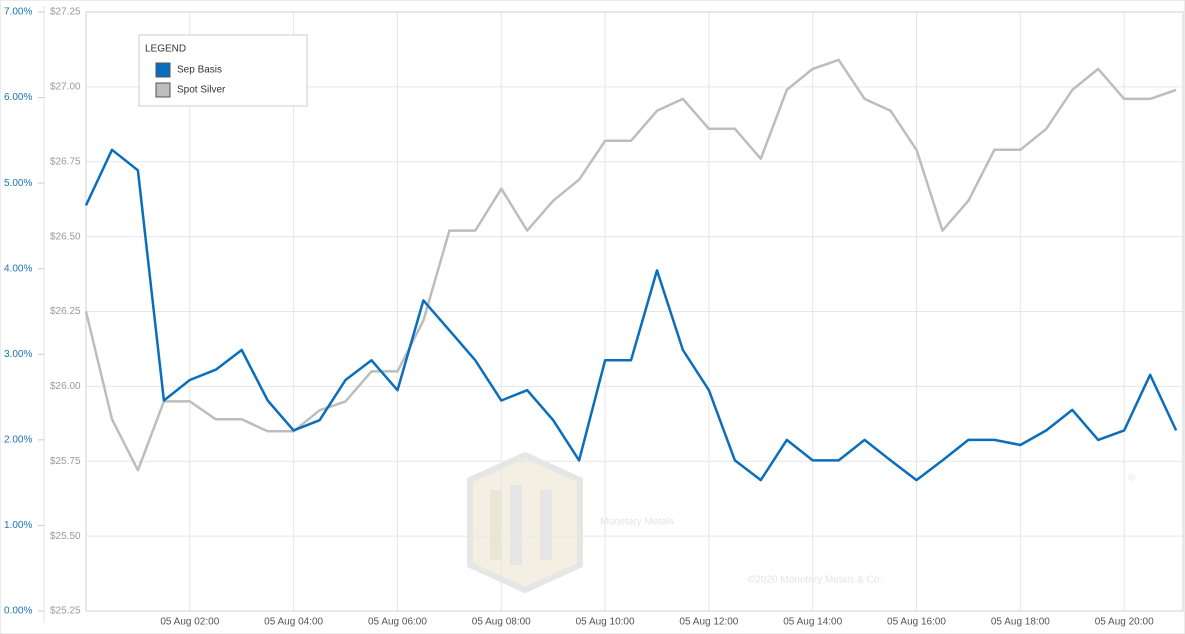 This screenshot has height=634, width=1185. I want to click on x-tick-label: 05 Aug 08:00, so click(501, 622).